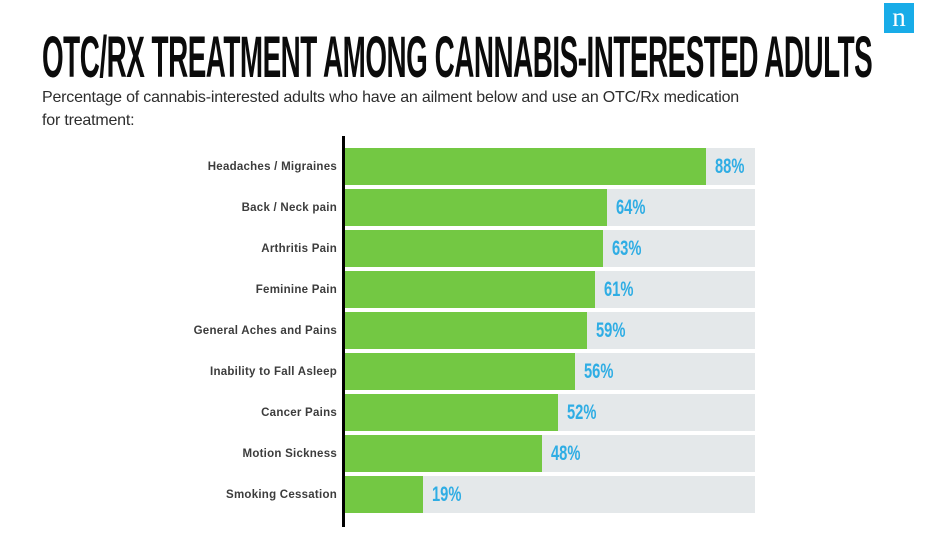  What do you see at coordinates (619, 289) in the screenshot?
I see `value-label: 61%` at bounding box center [619, 289].